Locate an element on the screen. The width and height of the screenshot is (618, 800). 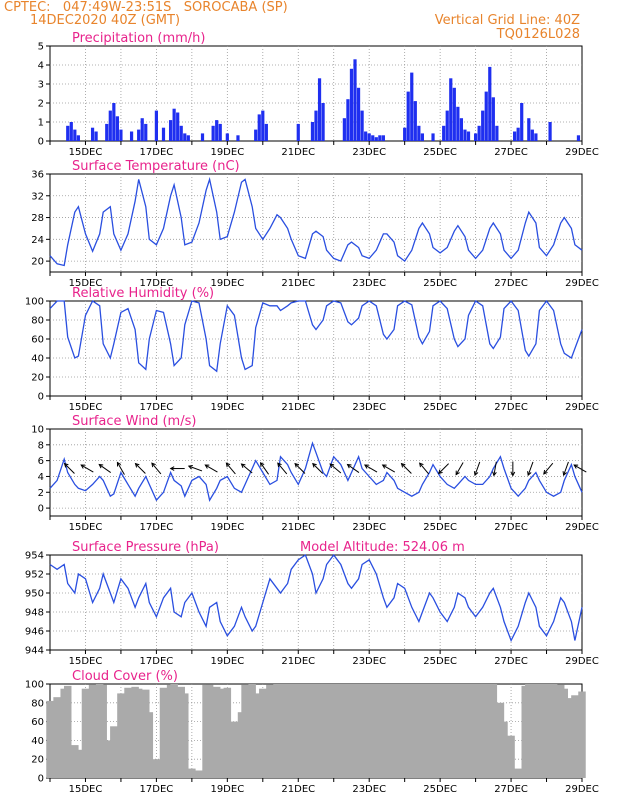
y-tick-label: 32 is located at coordinates (37, 196).